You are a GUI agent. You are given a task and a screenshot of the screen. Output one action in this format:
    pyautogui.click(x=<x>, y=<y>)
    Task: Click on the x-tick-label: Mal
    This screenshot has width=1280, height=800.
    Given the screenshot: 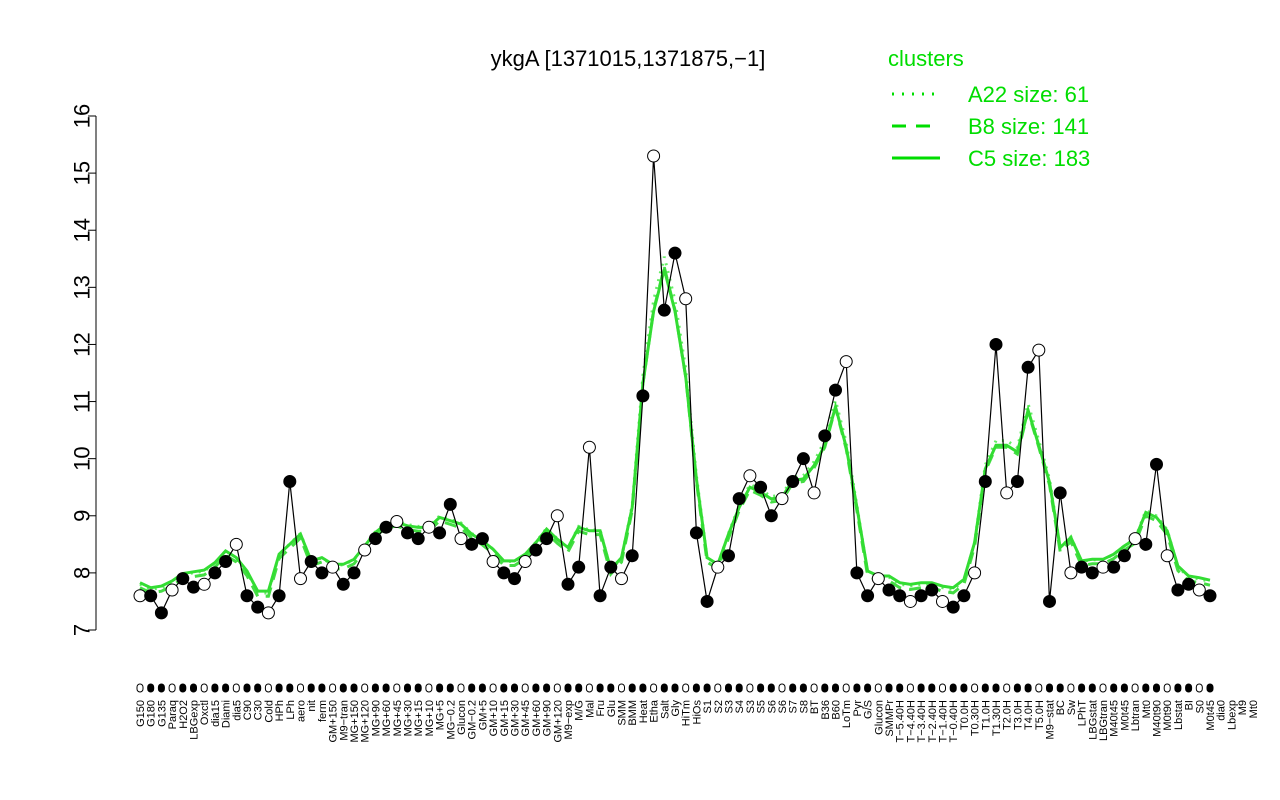 What is the action you would take?
    pyautogui.click(x=590, y=709)
    